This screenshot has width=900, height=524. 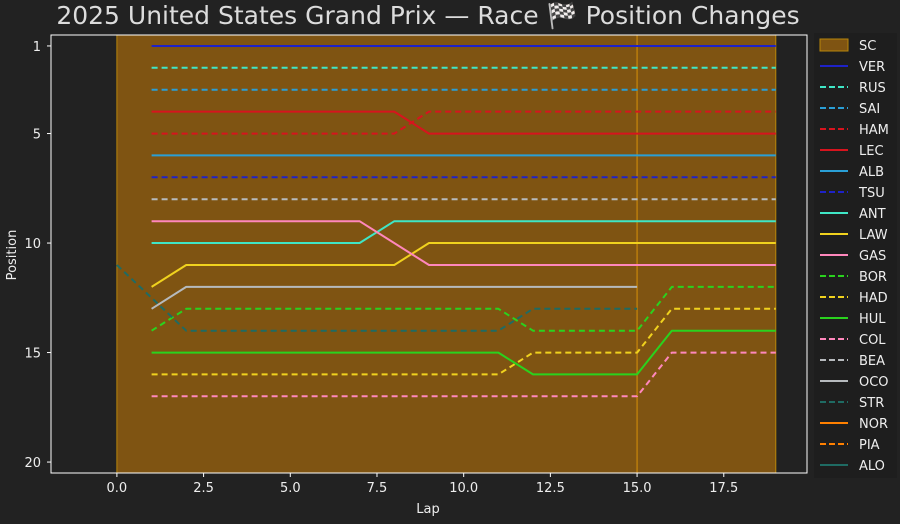 I want to click on series-line-bor, so click(x=463, y=308).